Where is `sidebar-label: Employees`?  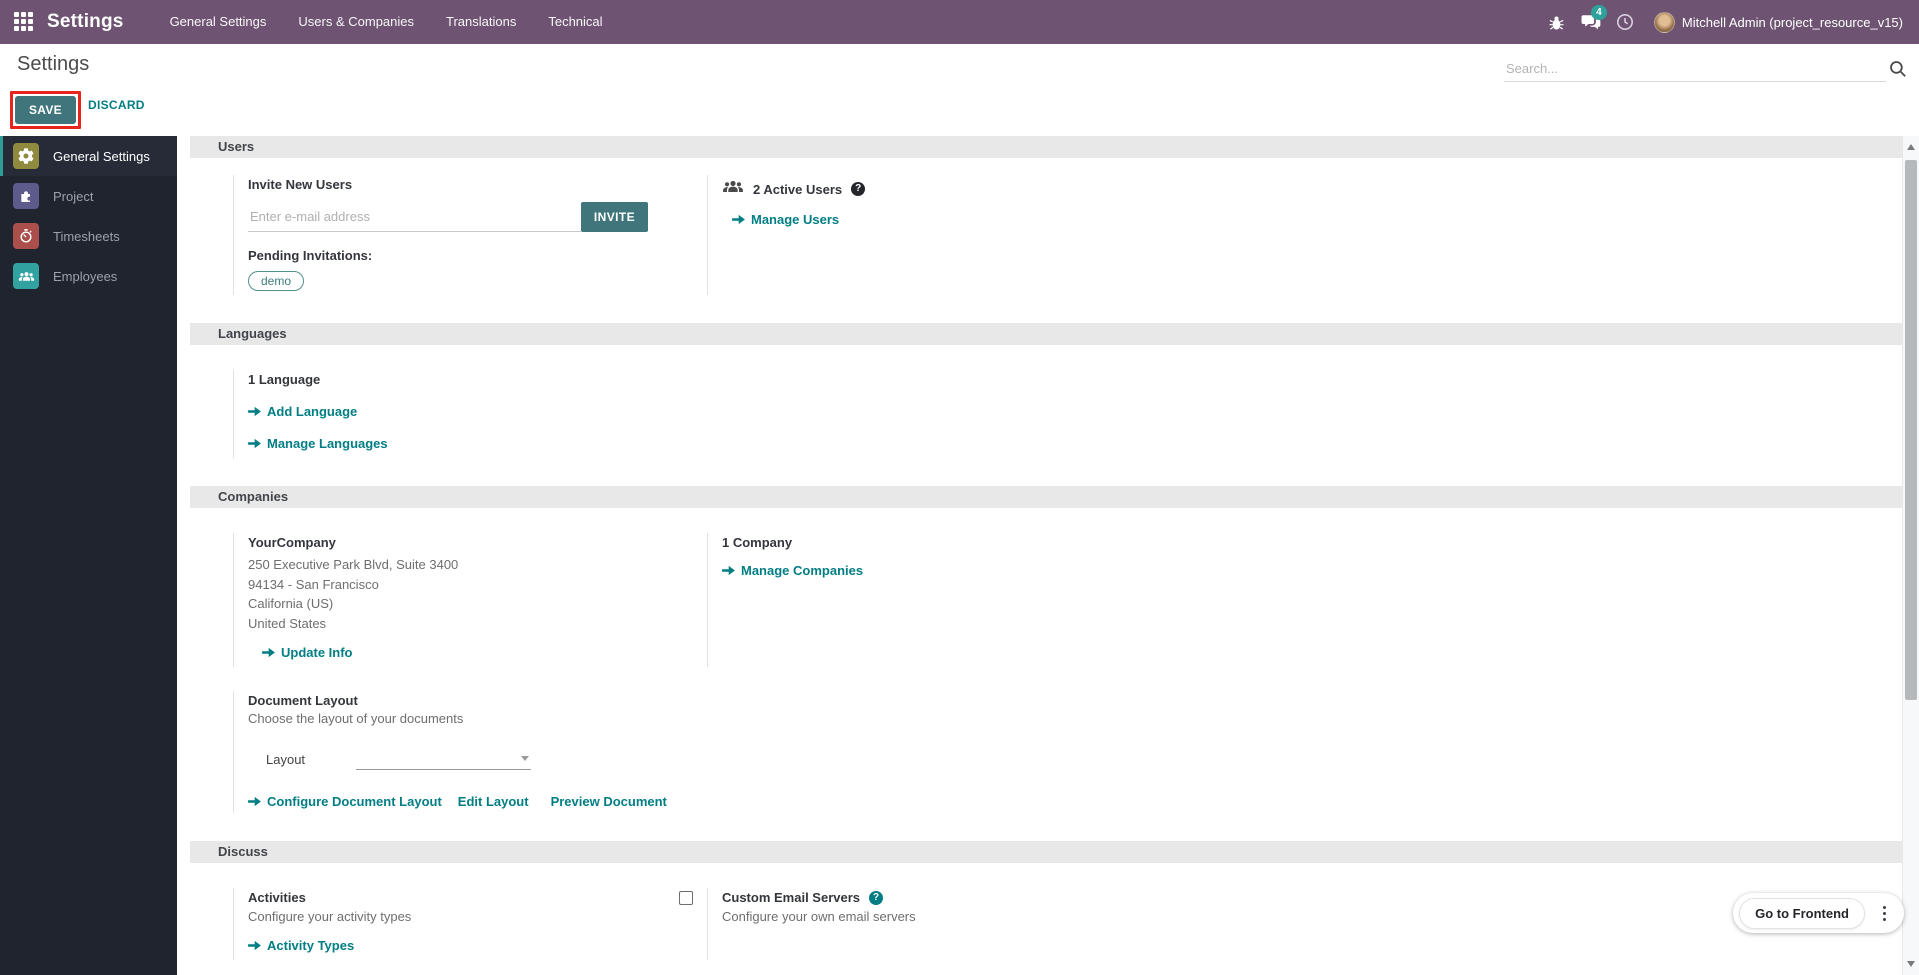
sidebar-label: Employees is located at coordinates (85, 276).